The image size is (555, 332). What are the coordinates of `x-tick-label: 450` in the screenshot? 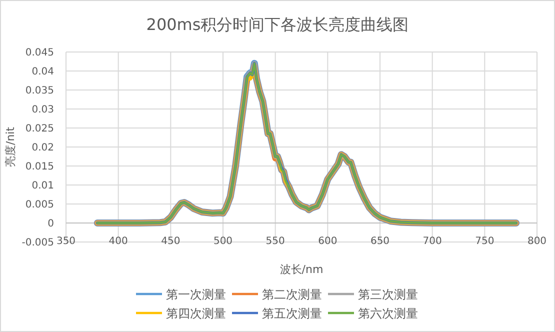 It's located at (170, 241).